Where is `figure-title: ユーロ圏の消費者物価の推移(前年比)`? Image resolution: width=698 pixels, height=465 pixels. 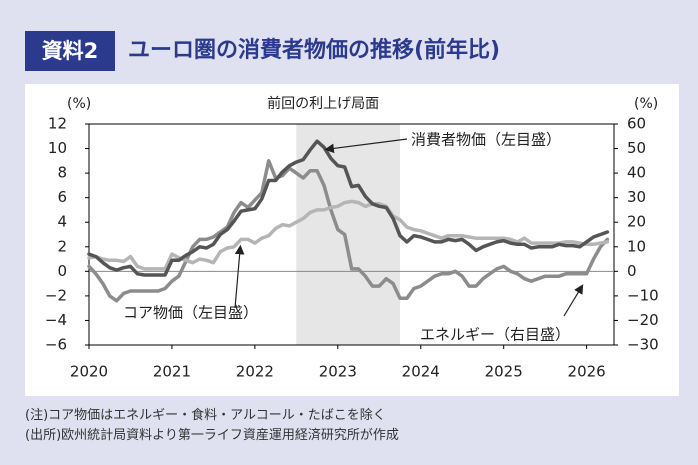 figure-title: ユーロ圏の消費者物価の推移(前年比) is located at coordinates (314, 50).